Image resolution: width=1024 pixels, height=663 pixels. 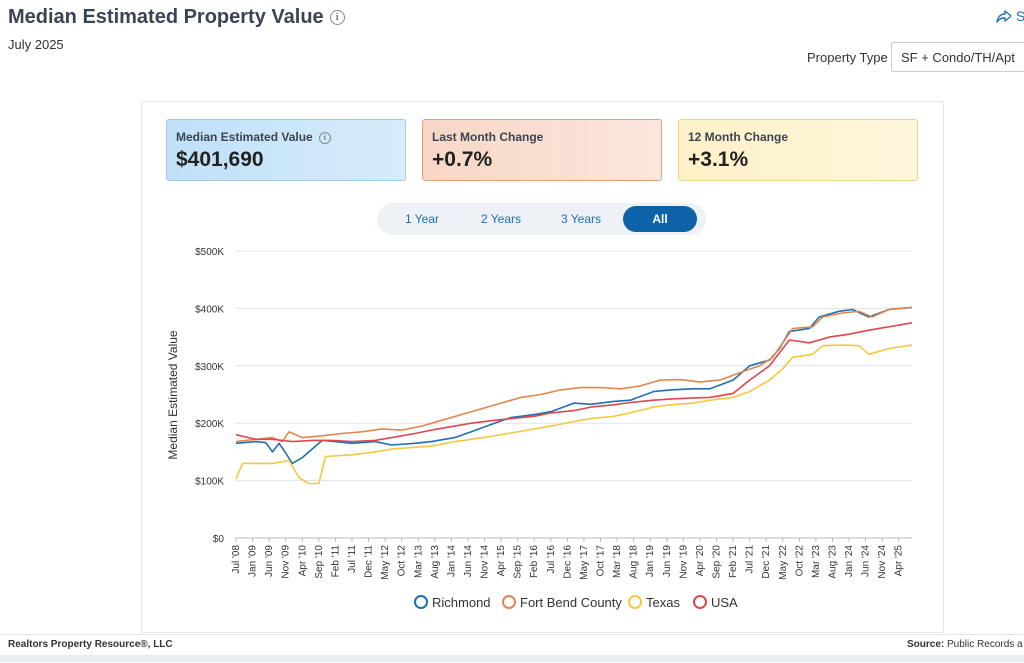 I want to click on tab-1-year: 1 Year, so click(x=422, y=219).